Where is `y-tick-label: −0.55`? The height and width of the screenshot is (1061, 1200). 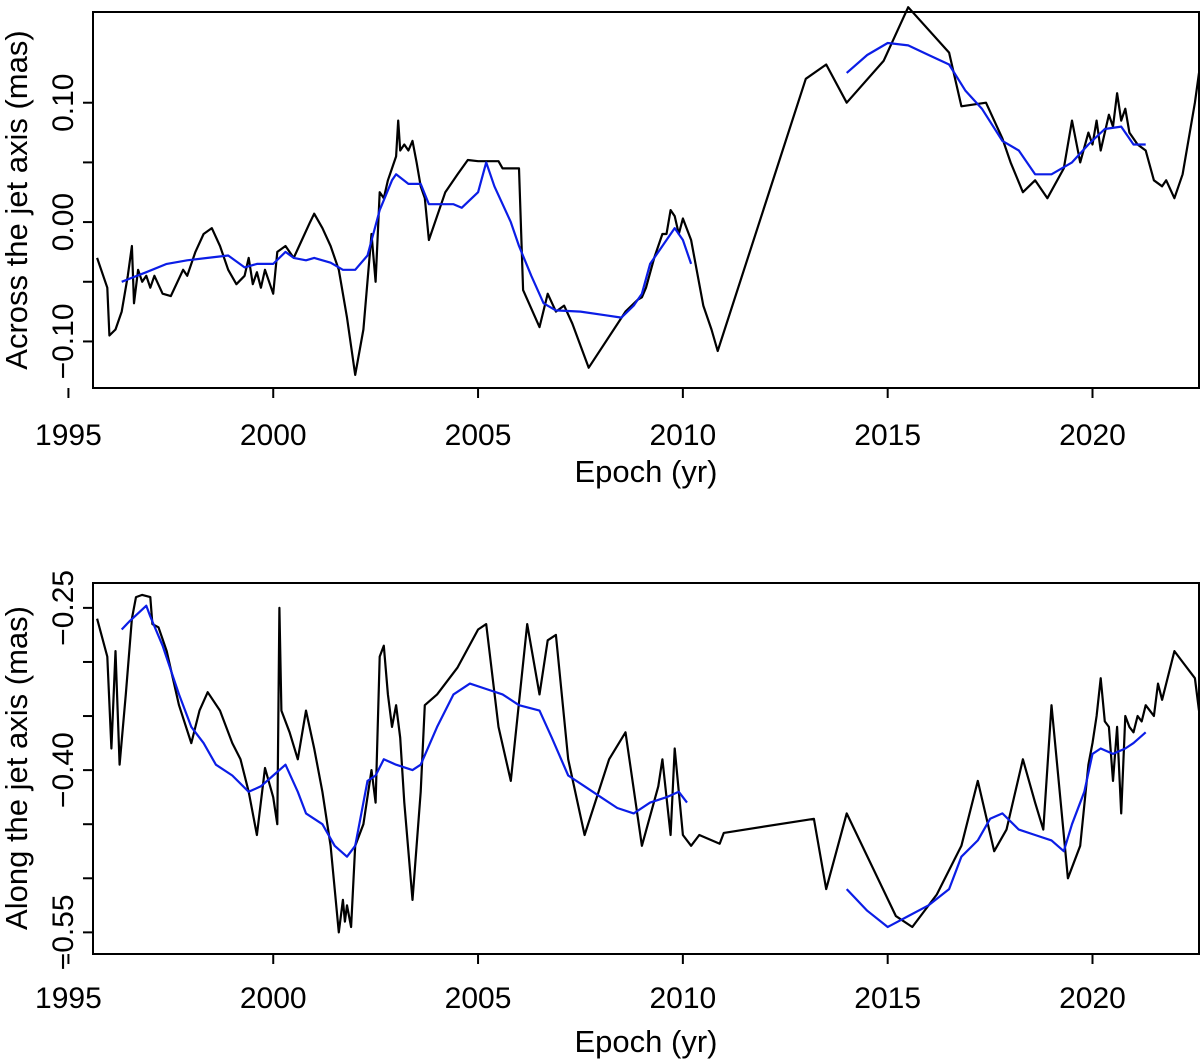 y-tick-label: −0.55 is located at coordinates (63, 932).